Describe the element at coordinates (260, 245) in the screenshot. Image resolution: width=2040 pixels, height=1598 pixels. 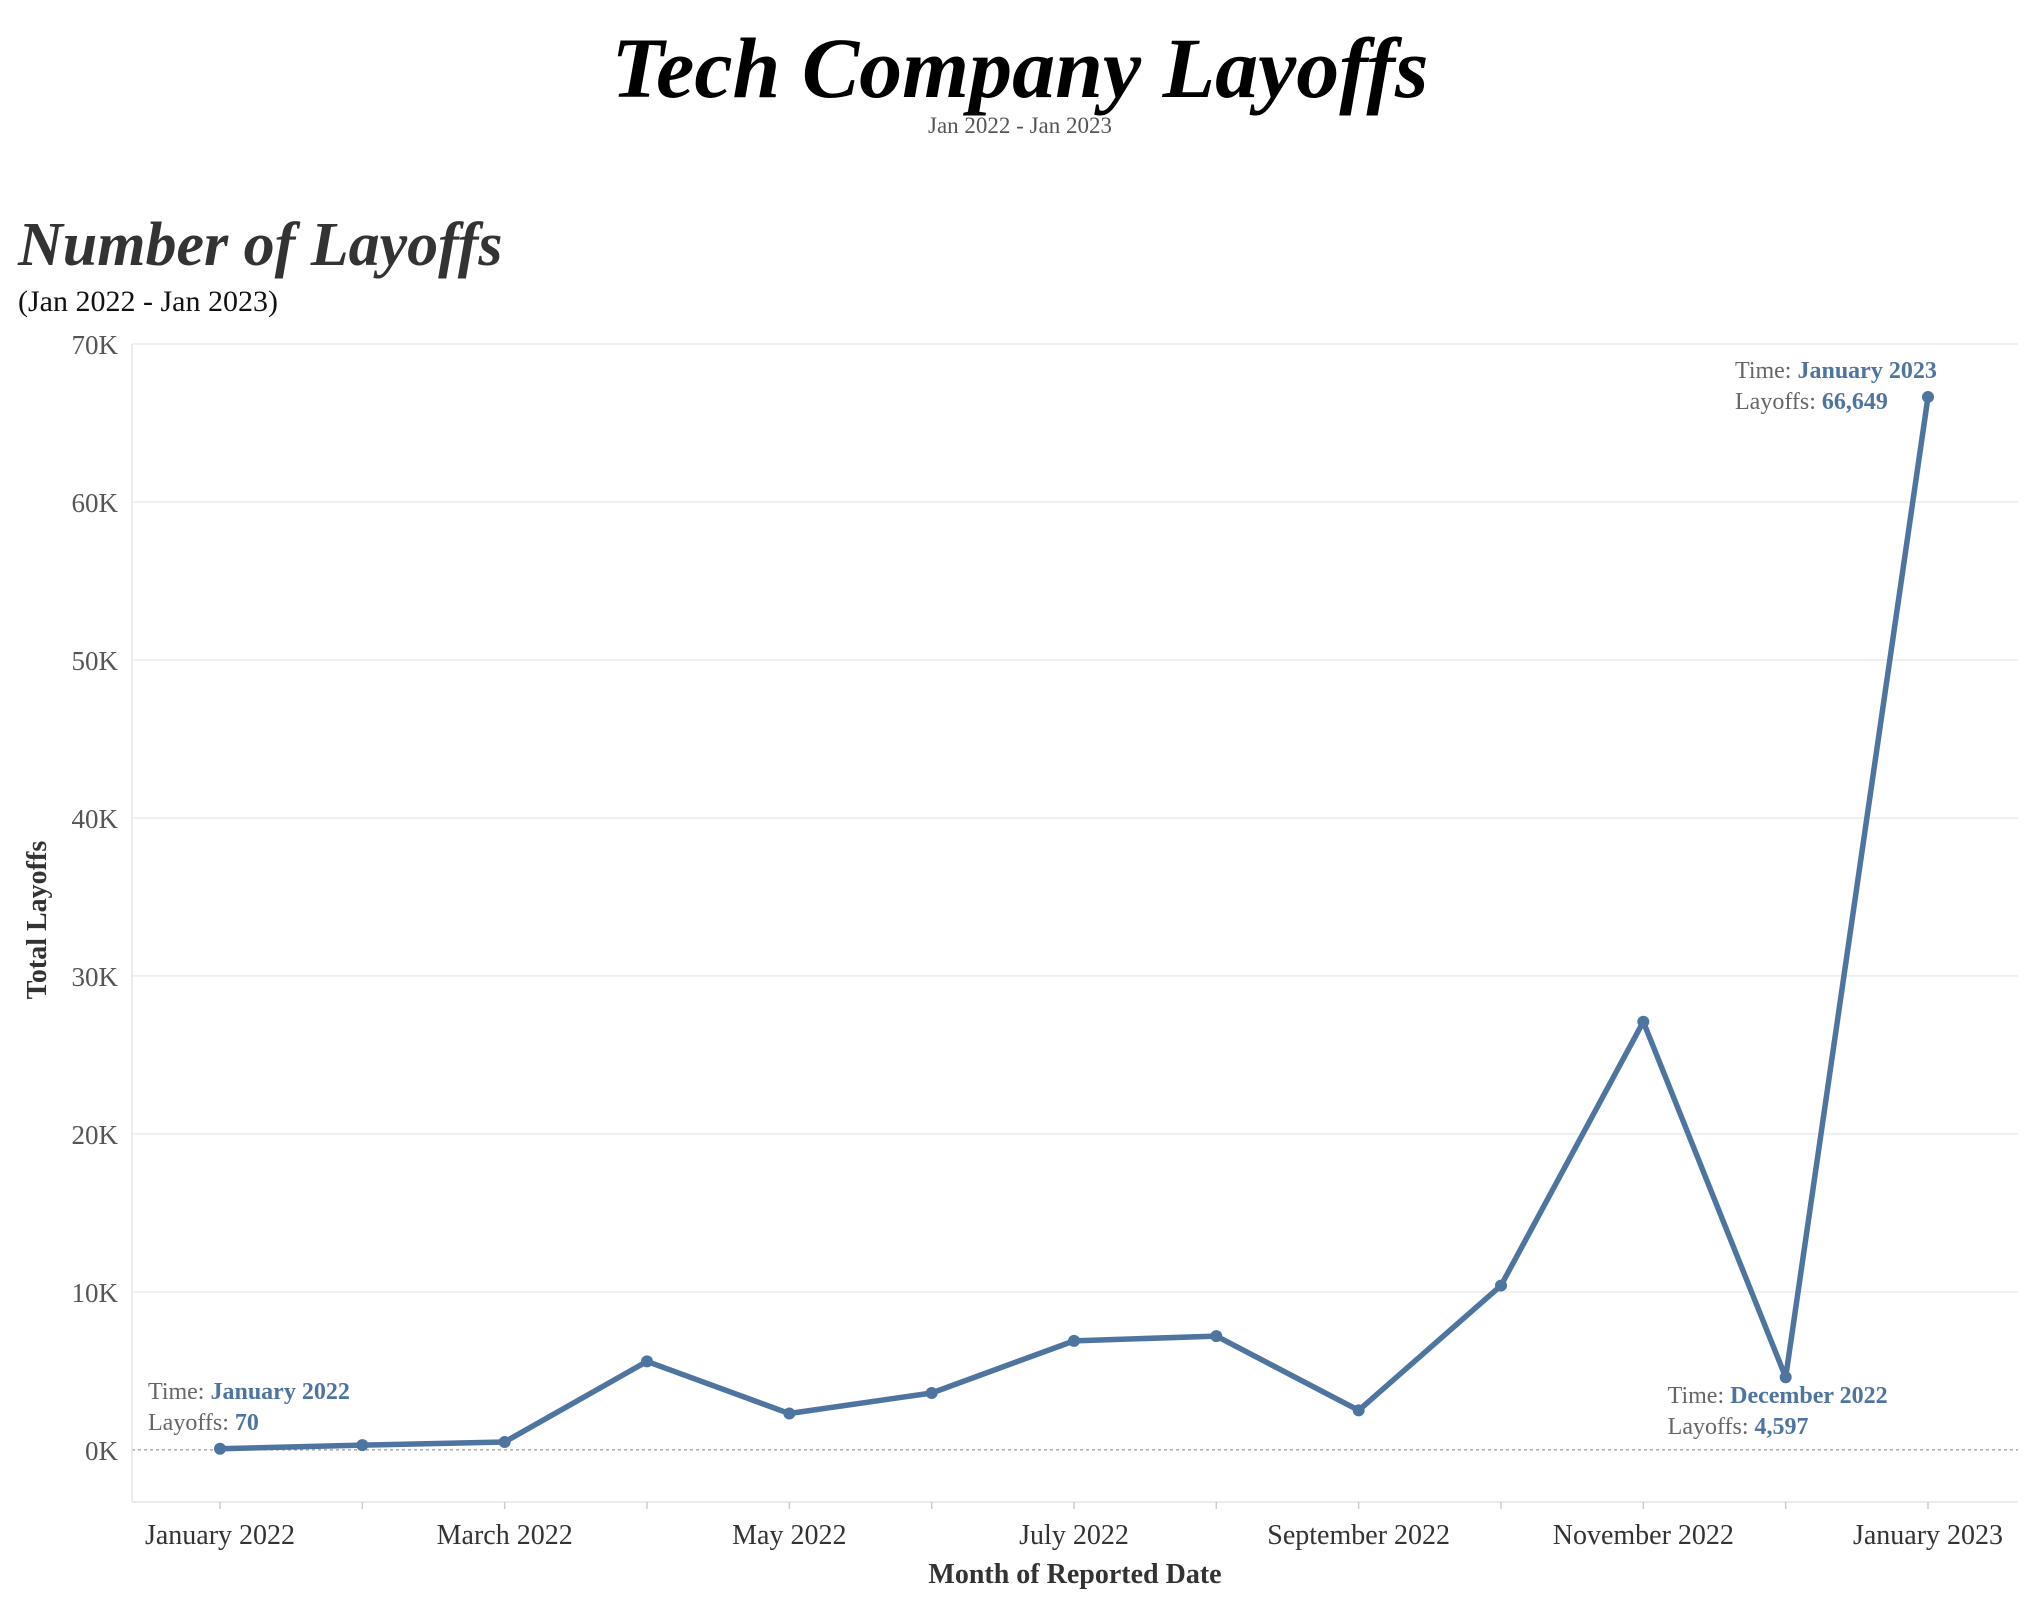
I see `chart-title: Number of Layoffs` at that location.